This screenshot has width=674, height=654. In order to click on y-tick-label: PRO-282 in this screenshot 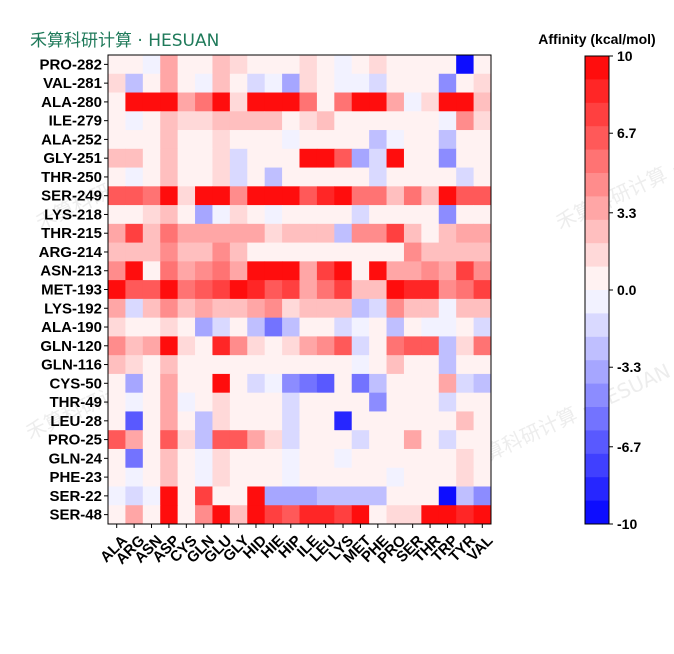, I will do `click(70, 64)`.